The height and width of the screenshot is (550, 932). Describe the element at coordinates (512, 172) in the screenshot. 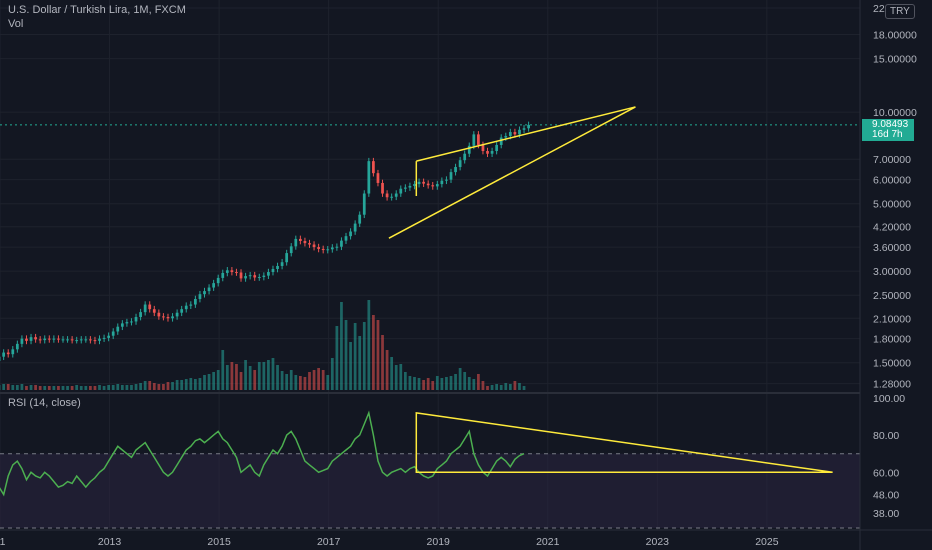

I see `rising-wedge-drawing` at that location.